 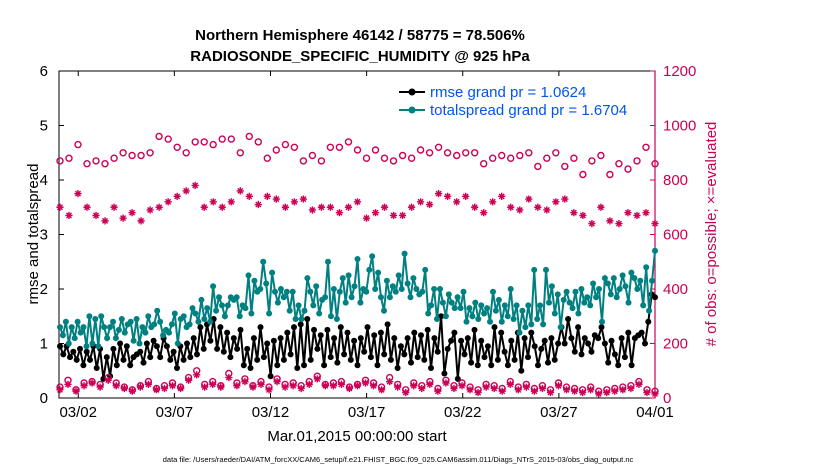 What do you see at coordinates (357, 155) in the screenshot?
I see `obs-possible-markers` at bounding box center [357, 155].